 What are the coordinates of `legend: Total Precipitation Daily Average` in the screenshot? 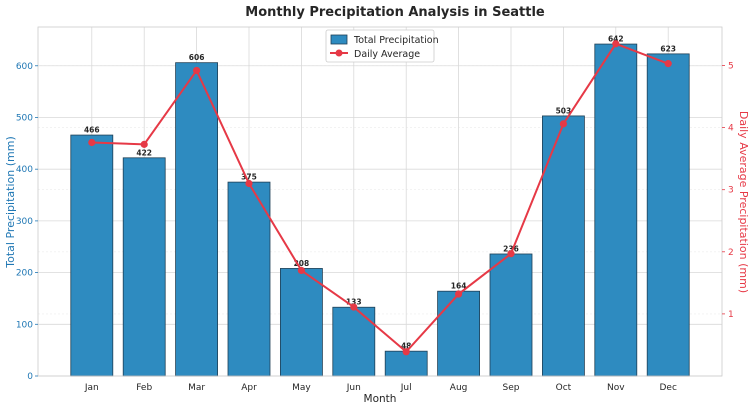 It's located at (382, 46).